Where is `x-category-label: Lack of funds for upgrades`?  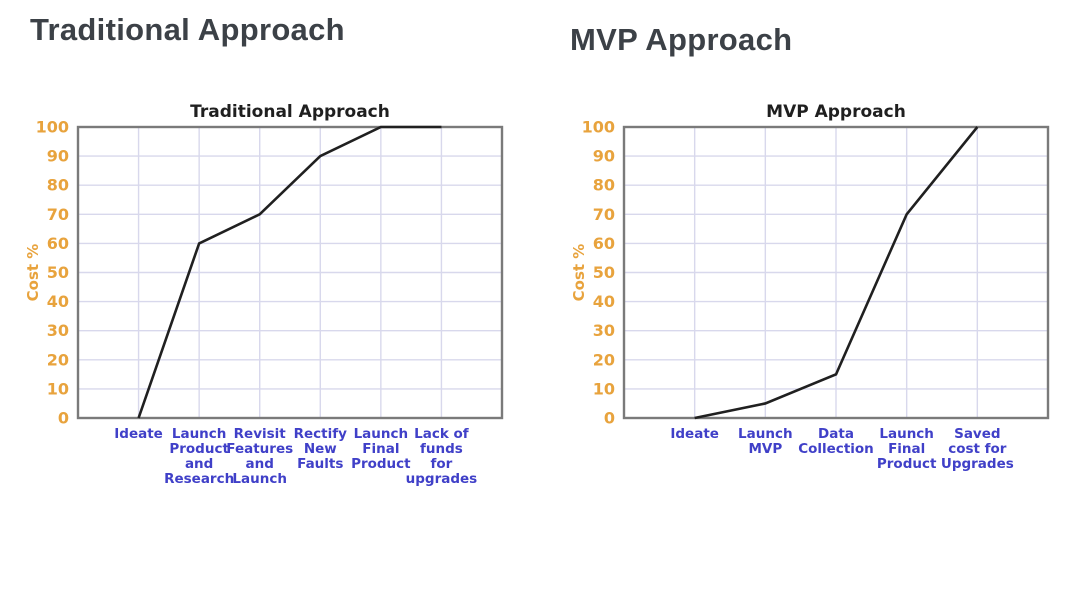 x-category-label: Lack of funds for upgrades is located at coordinates (442, 456).